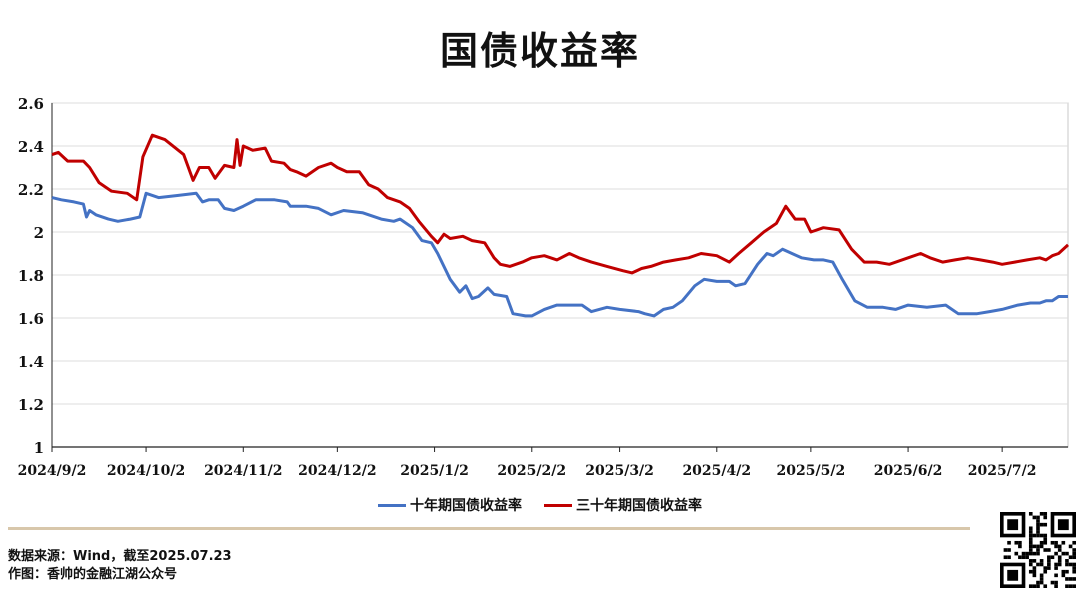 The height and width of the screenshot is (595, 1080). I want to click on x-tick-label: 2024/10/2, so click(146, 471).